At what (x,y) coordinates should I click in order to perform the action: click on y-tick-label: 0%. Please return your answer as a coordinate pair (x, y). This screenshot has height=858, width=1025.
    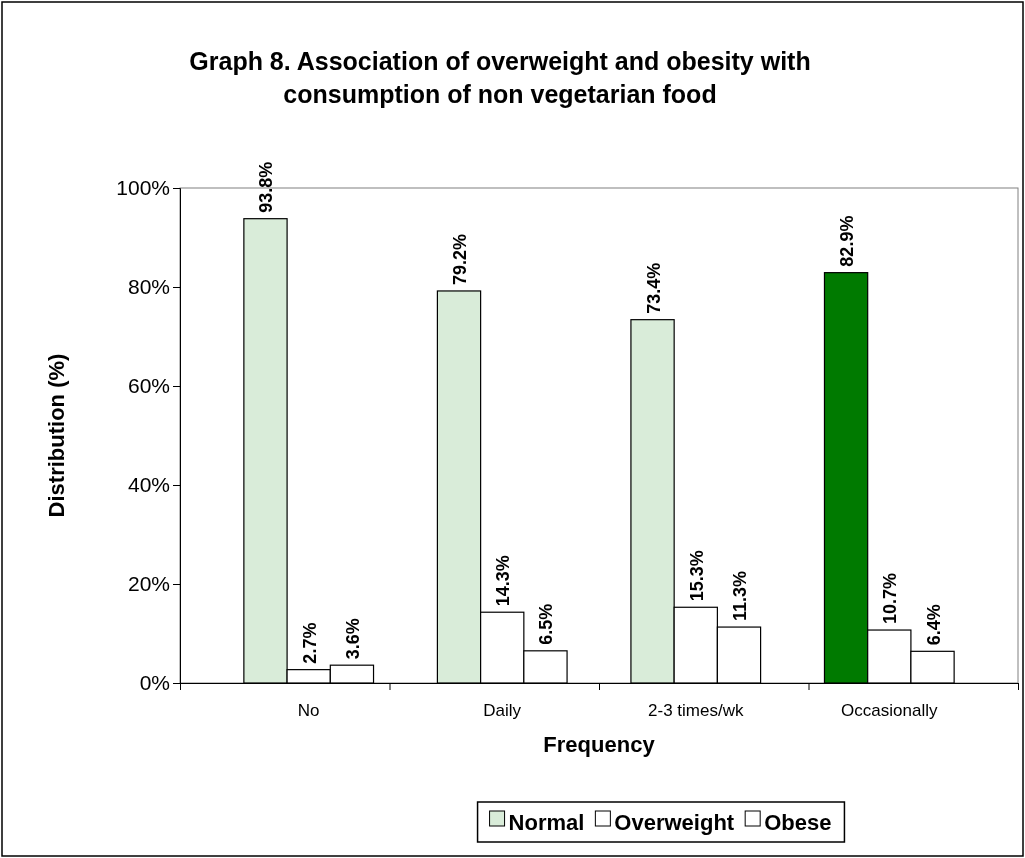
    Looking at the image, I should click on (154, 683).